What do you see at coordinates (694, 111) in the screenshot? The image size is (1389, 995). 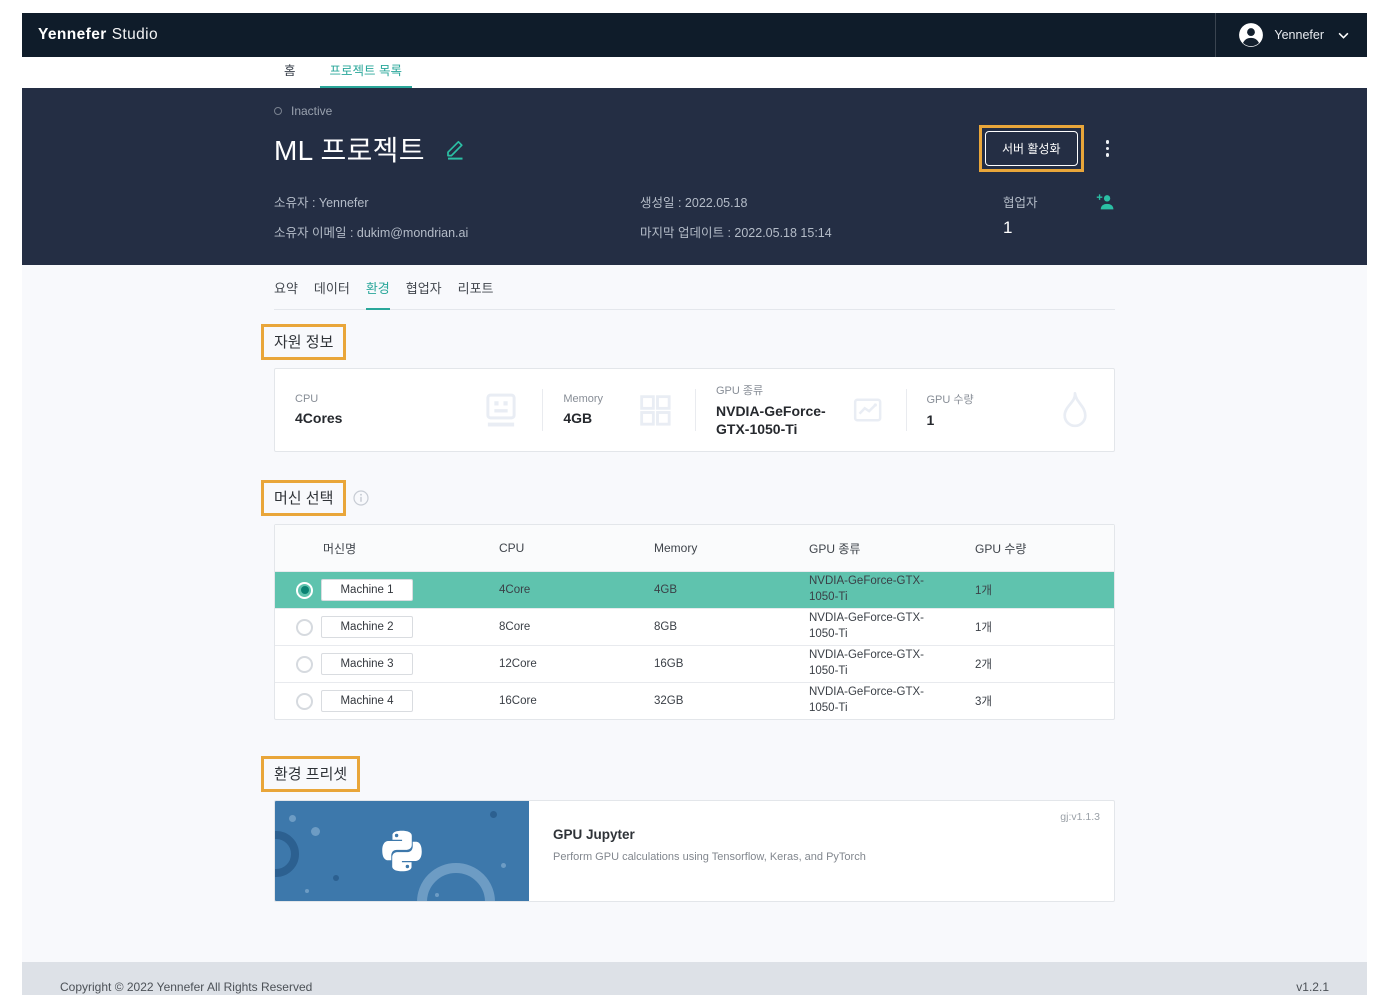 I see `project-status: Inactive` at bounding box center [694, 111].